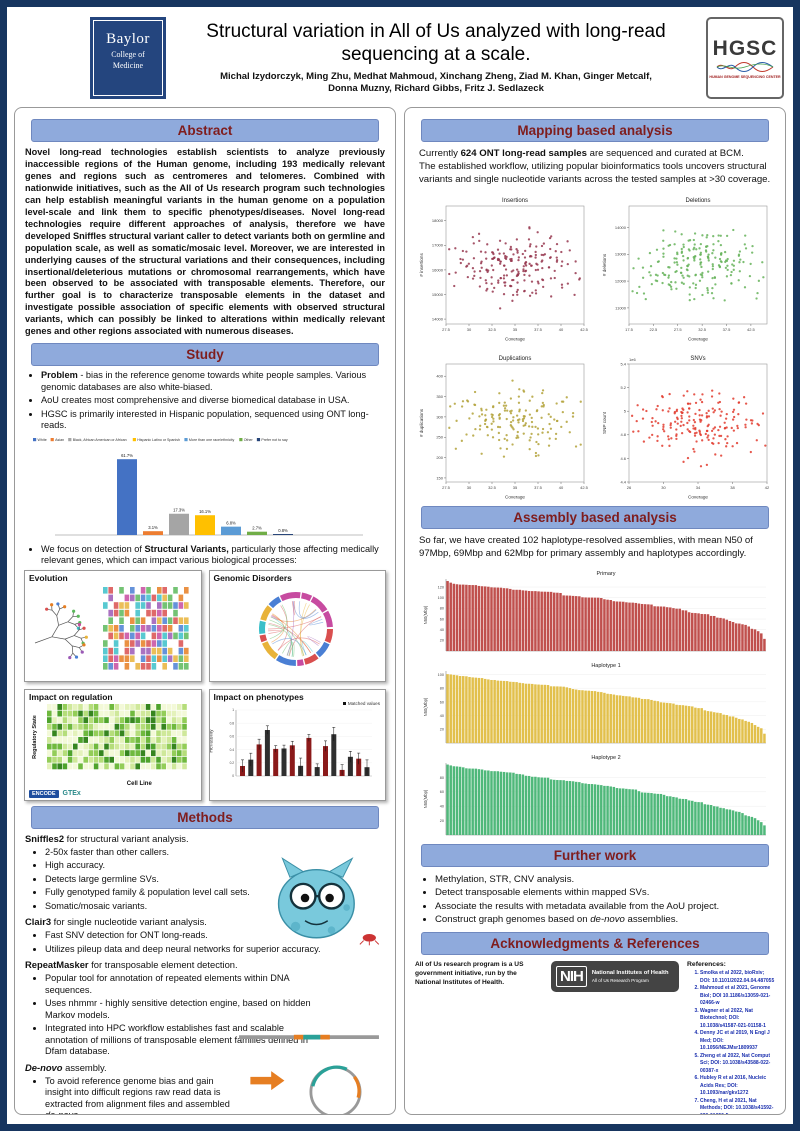 This screenshot has width=800, height=1131. I want to click on svg-text: 0.6, so click(231, 736).